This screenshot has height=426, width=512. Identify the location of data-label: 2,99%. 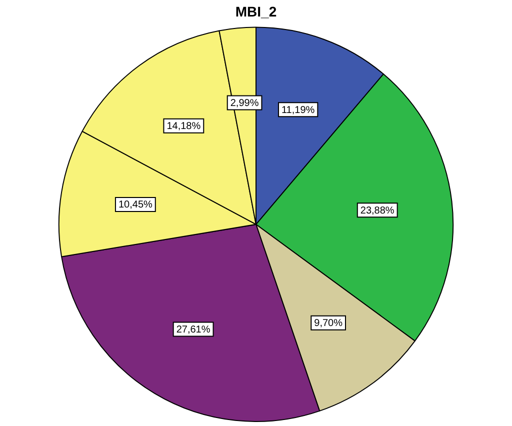
(244, 103).